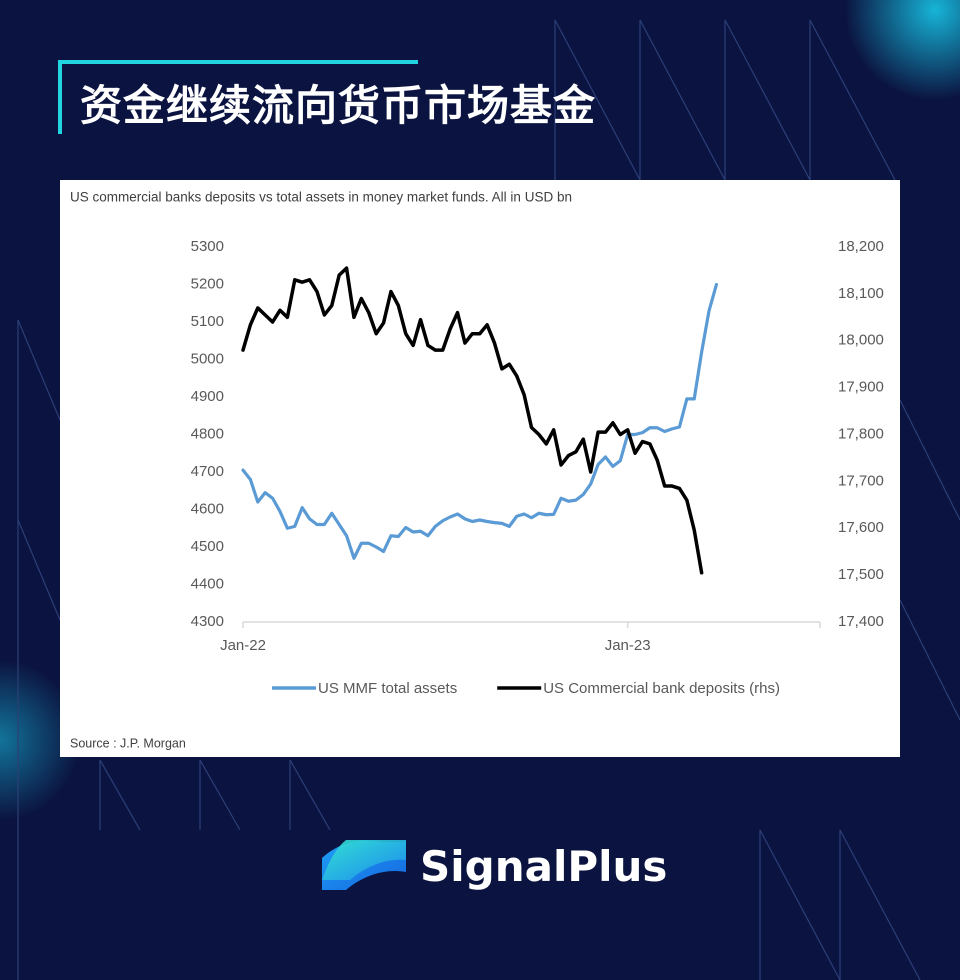  Describe the element at coordinates (207, 583) in the screenshot. I see `y-tick-label: 4400` at that location.